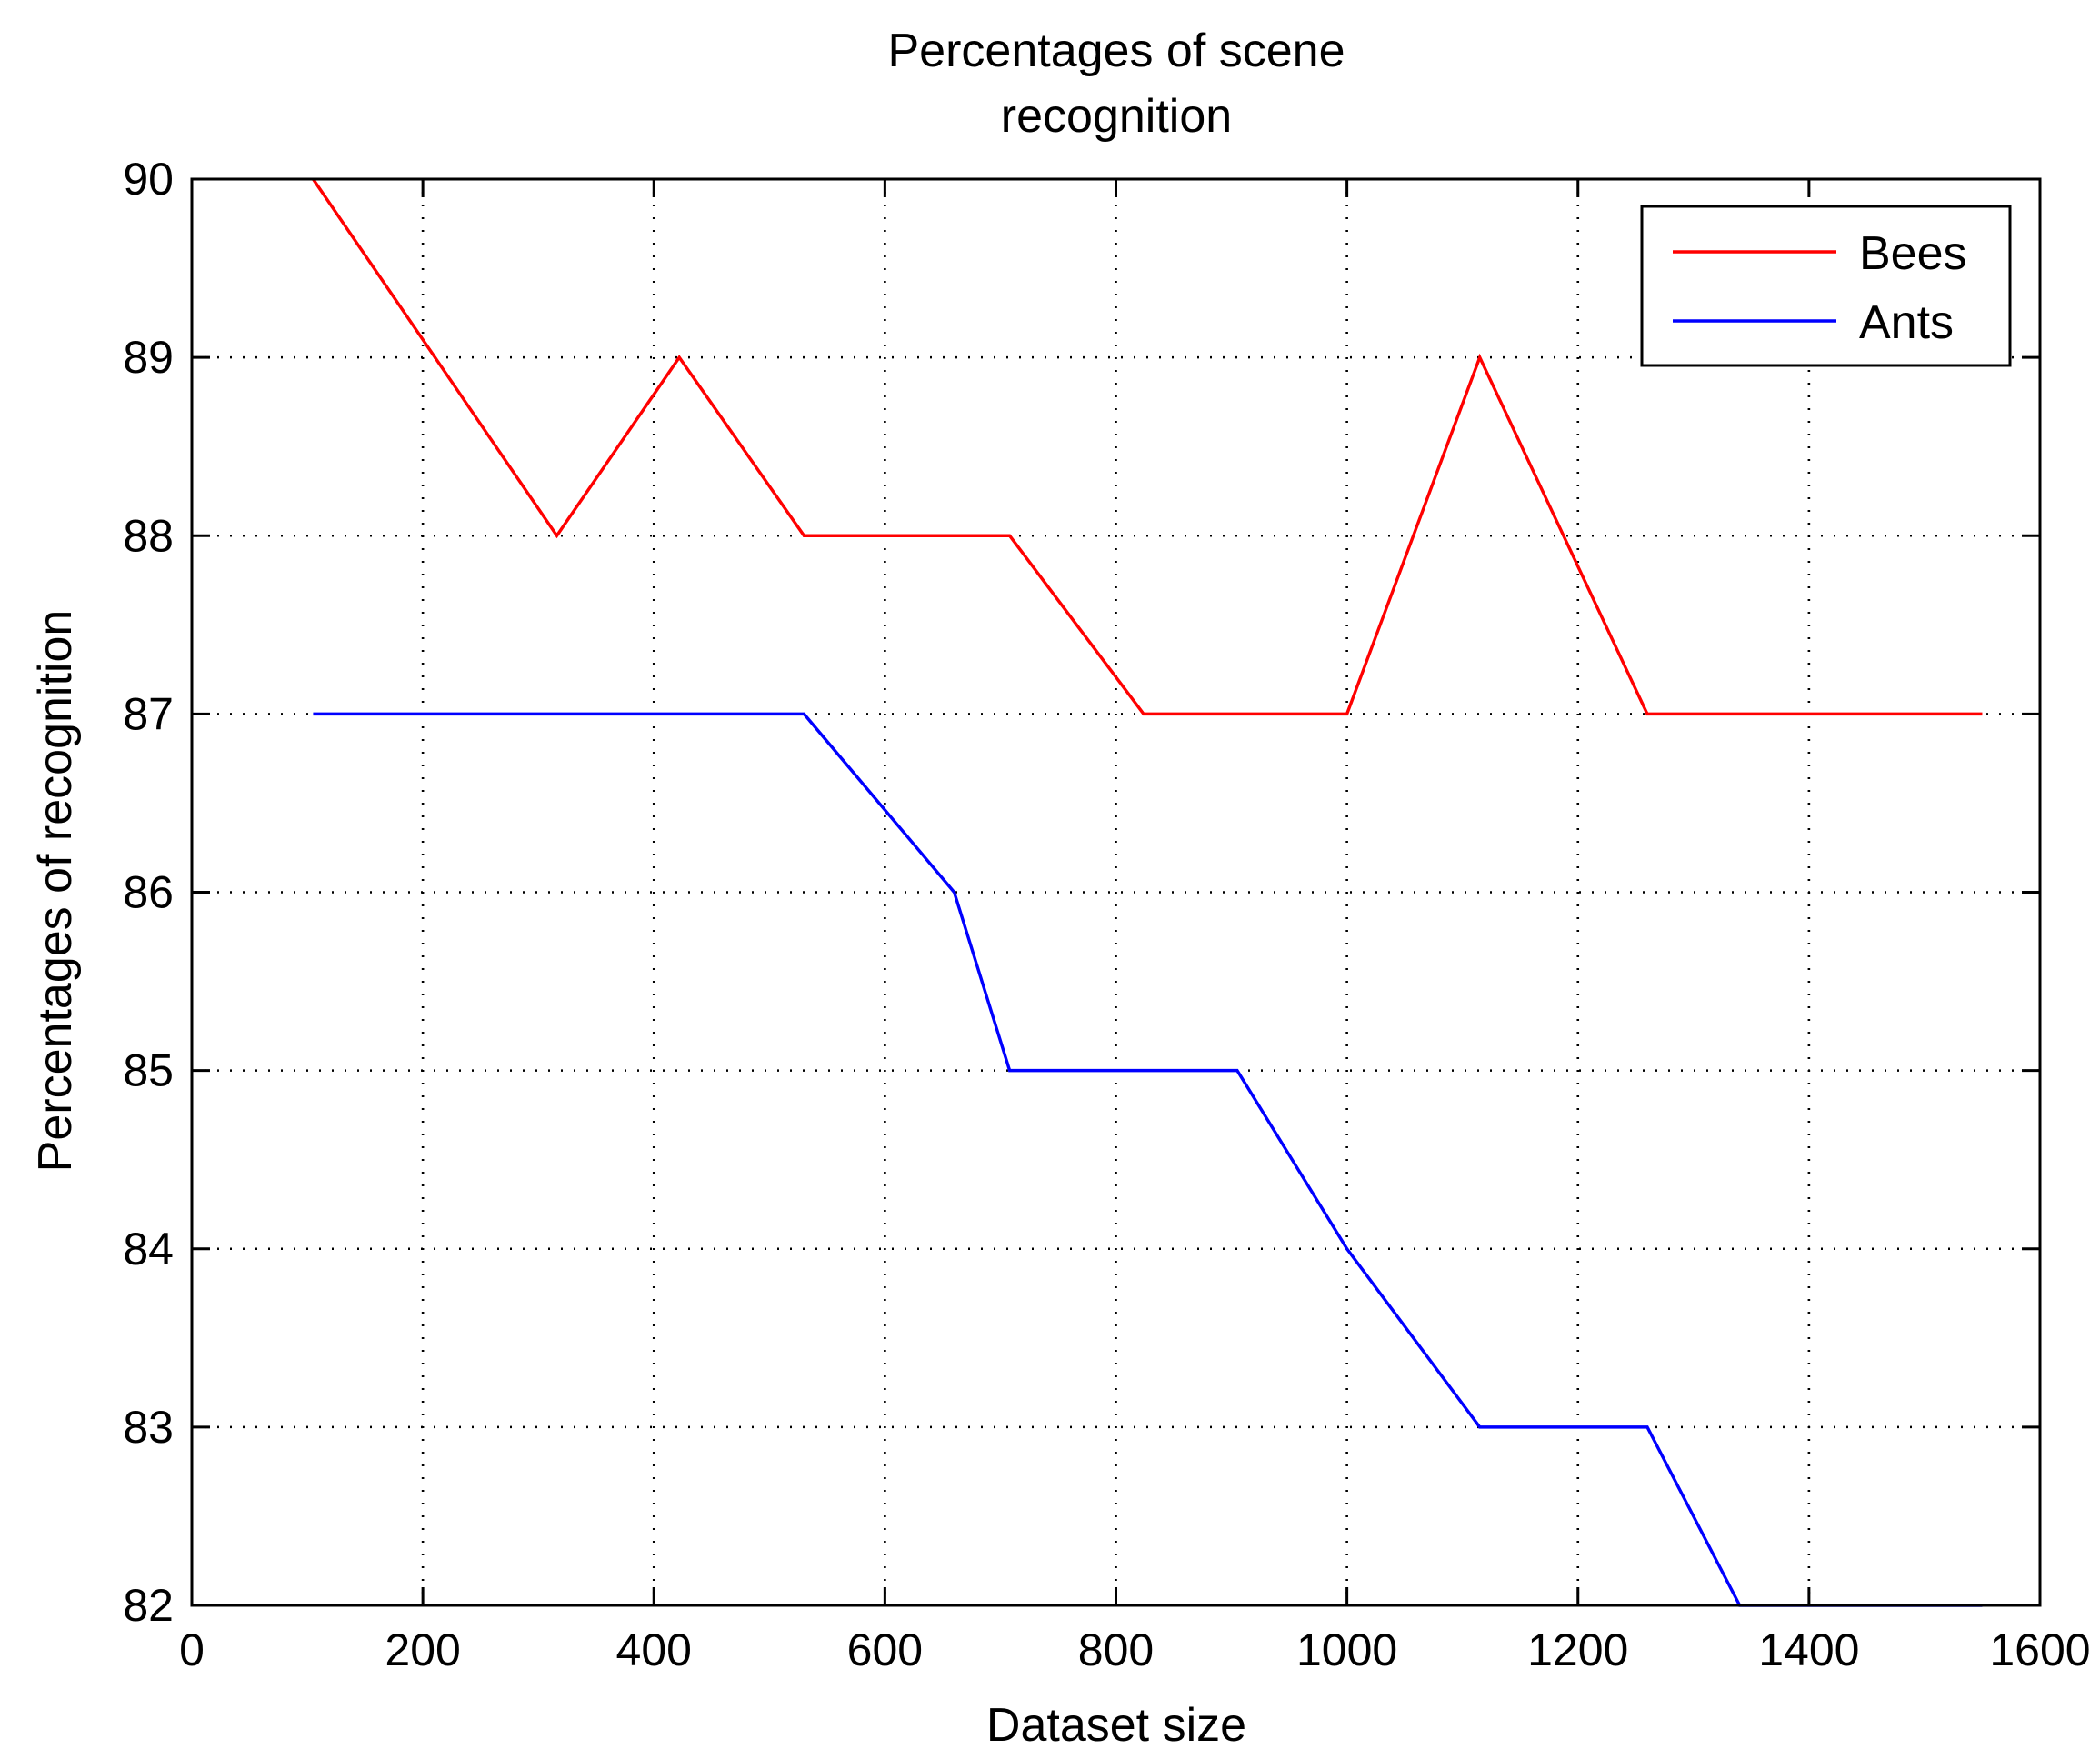 The image size is (2100, 1759). I want to click on x-tick-label: 600, so click(885, 1649).